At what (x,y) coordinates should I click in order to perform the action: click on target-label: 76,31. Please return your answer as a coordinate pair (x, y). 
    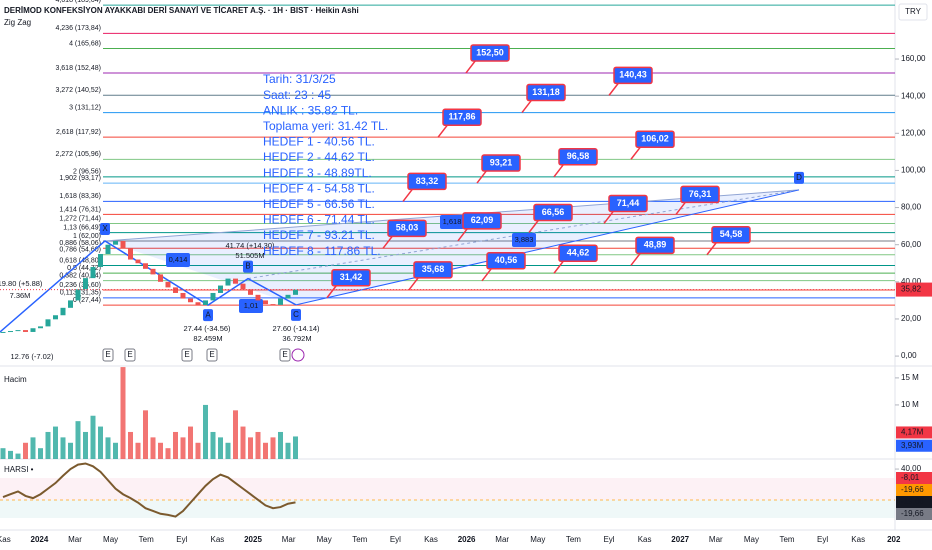
    Looking at the image, I should click on (700, 194).